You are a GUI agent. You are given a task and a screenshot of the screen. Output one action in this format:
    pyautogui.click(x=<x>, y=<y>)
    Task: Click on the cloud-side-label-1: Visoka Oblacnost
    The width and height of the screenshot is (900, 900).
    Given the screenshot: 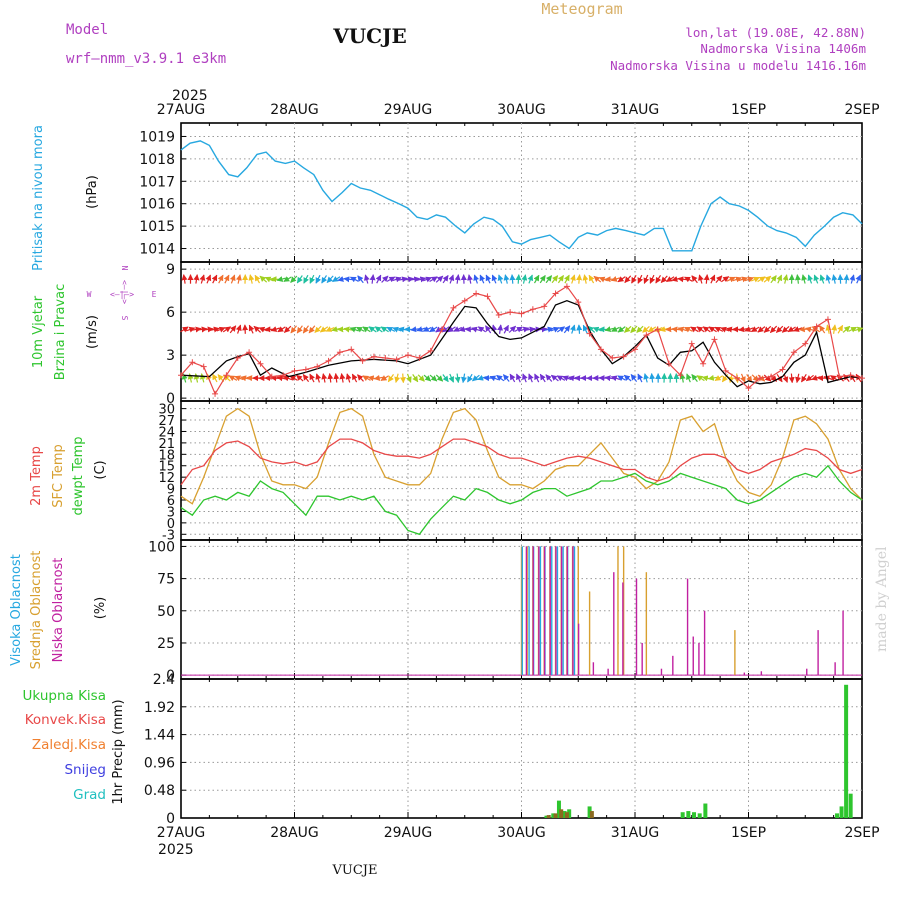 What is the action you would take?
    pyautogui.click(x=16, y=610)
    